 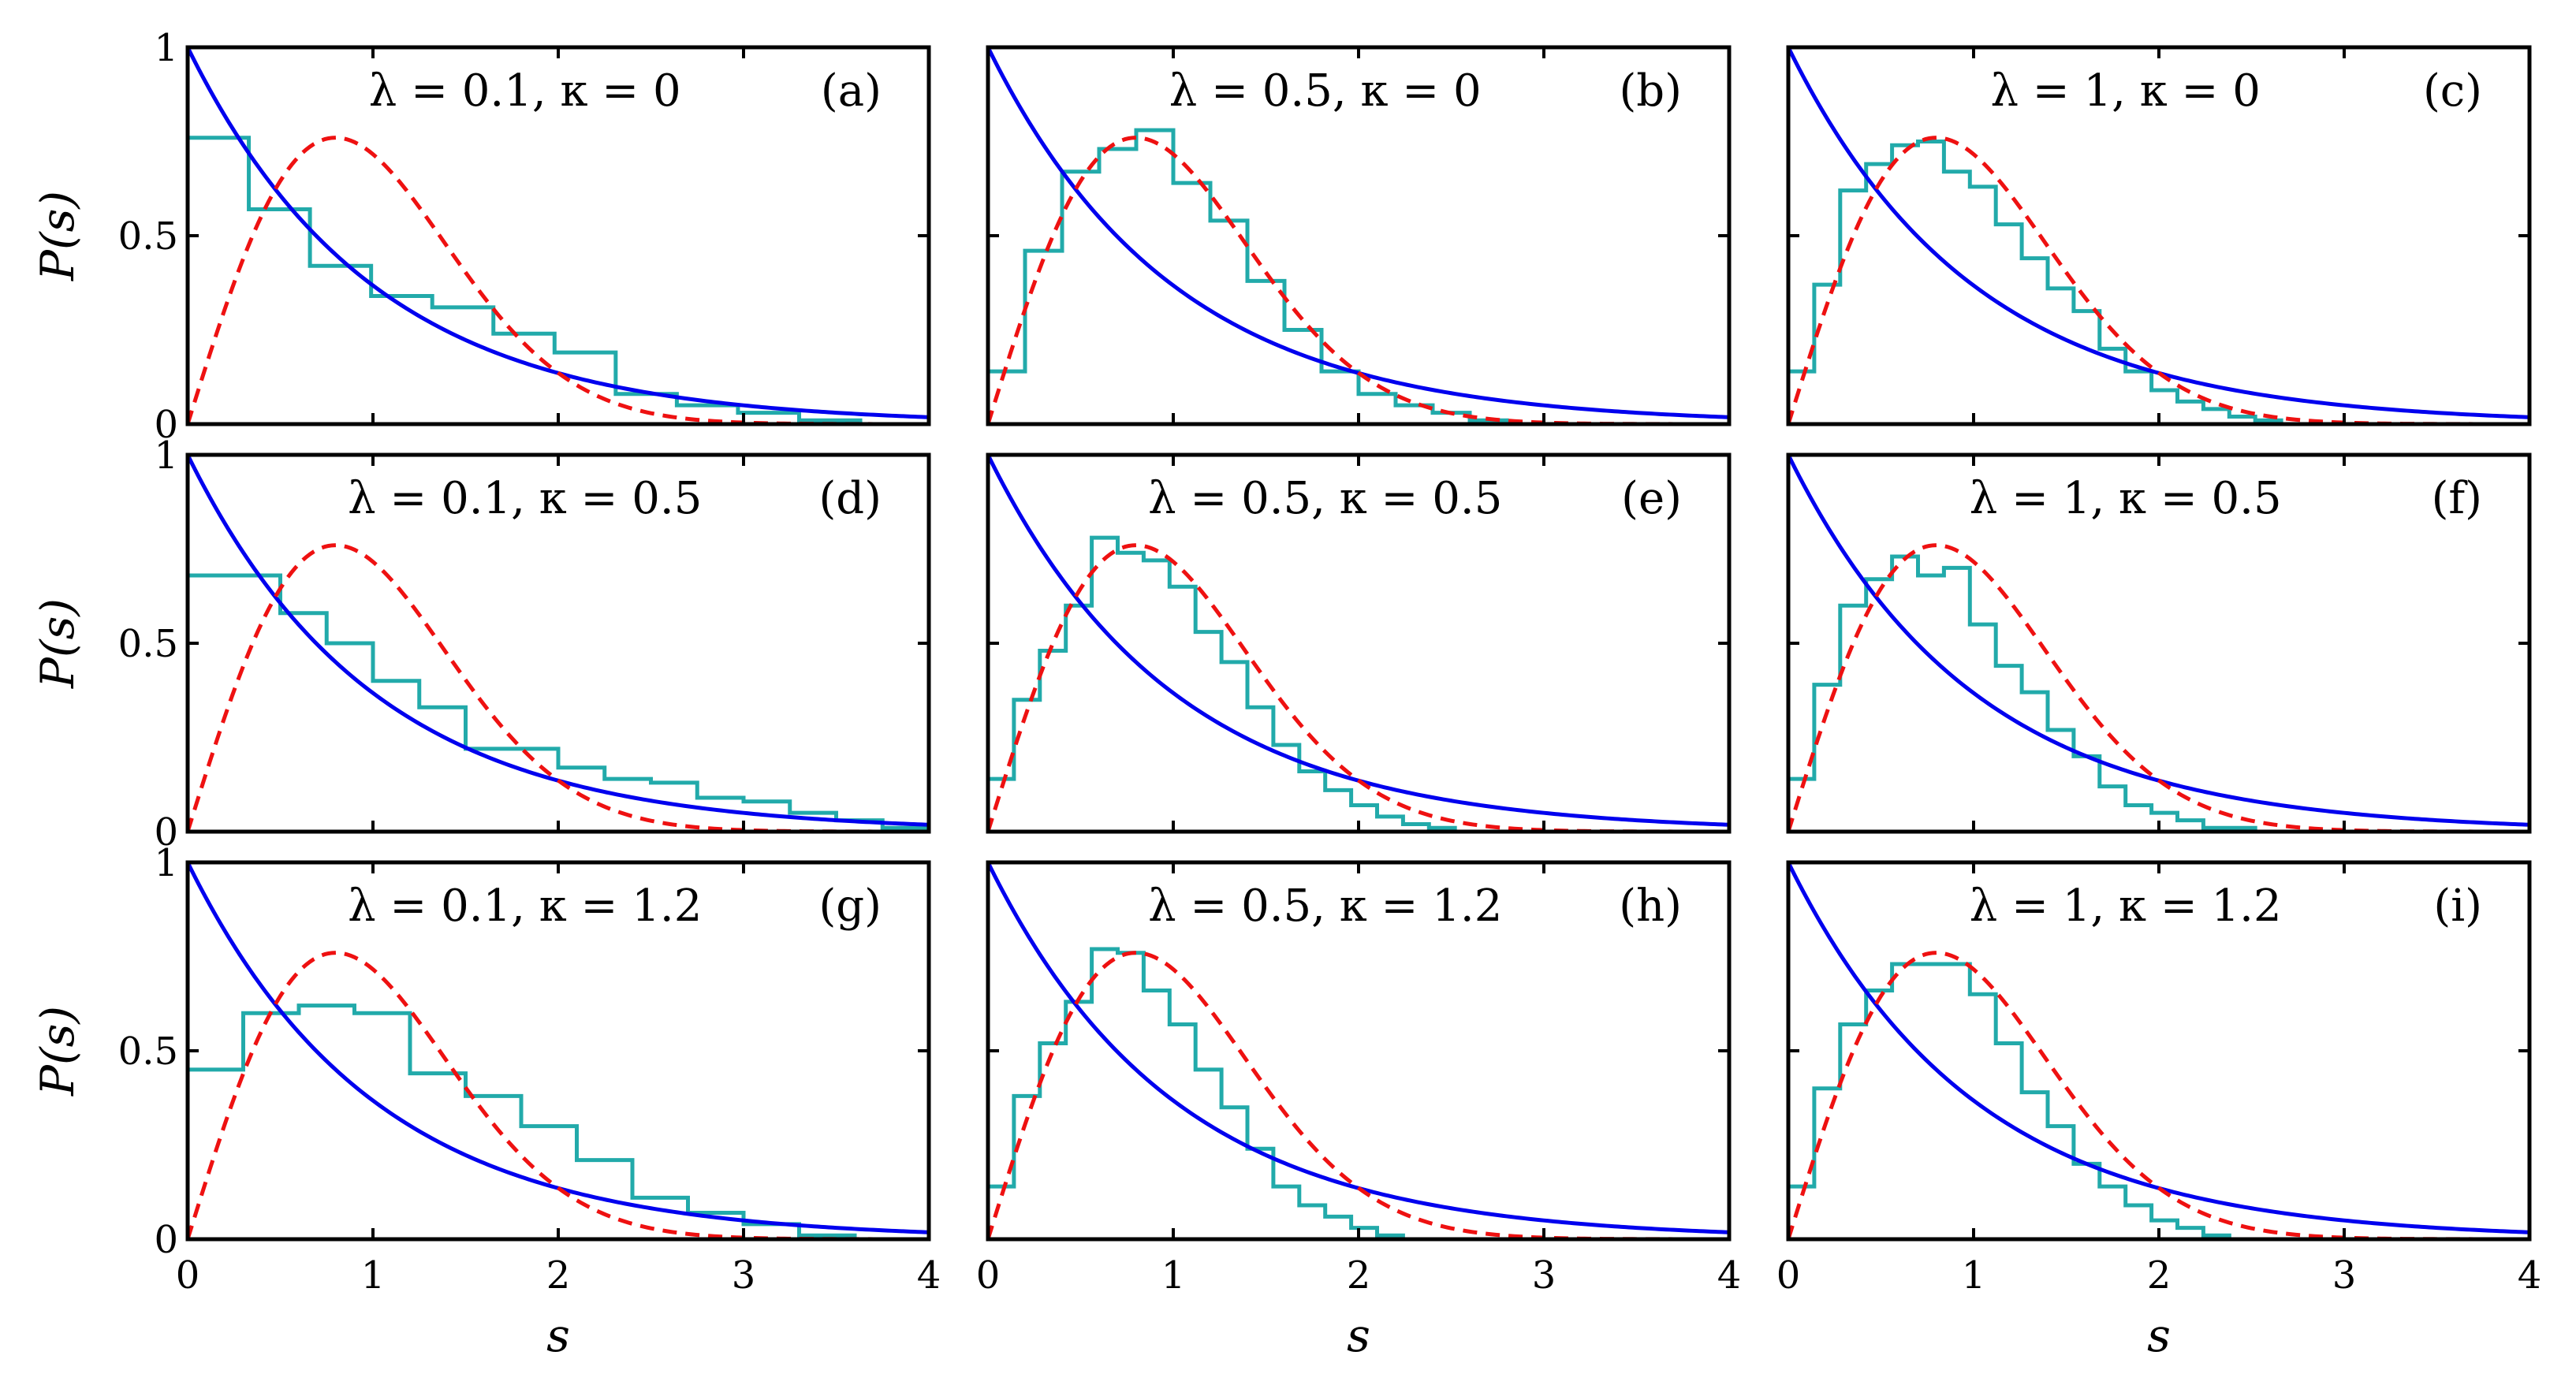 I want to click on panel-d: 0 0.5 1 λ = 0.1, κ = 0.5 (d) P(s), so click(x=481, y=644).